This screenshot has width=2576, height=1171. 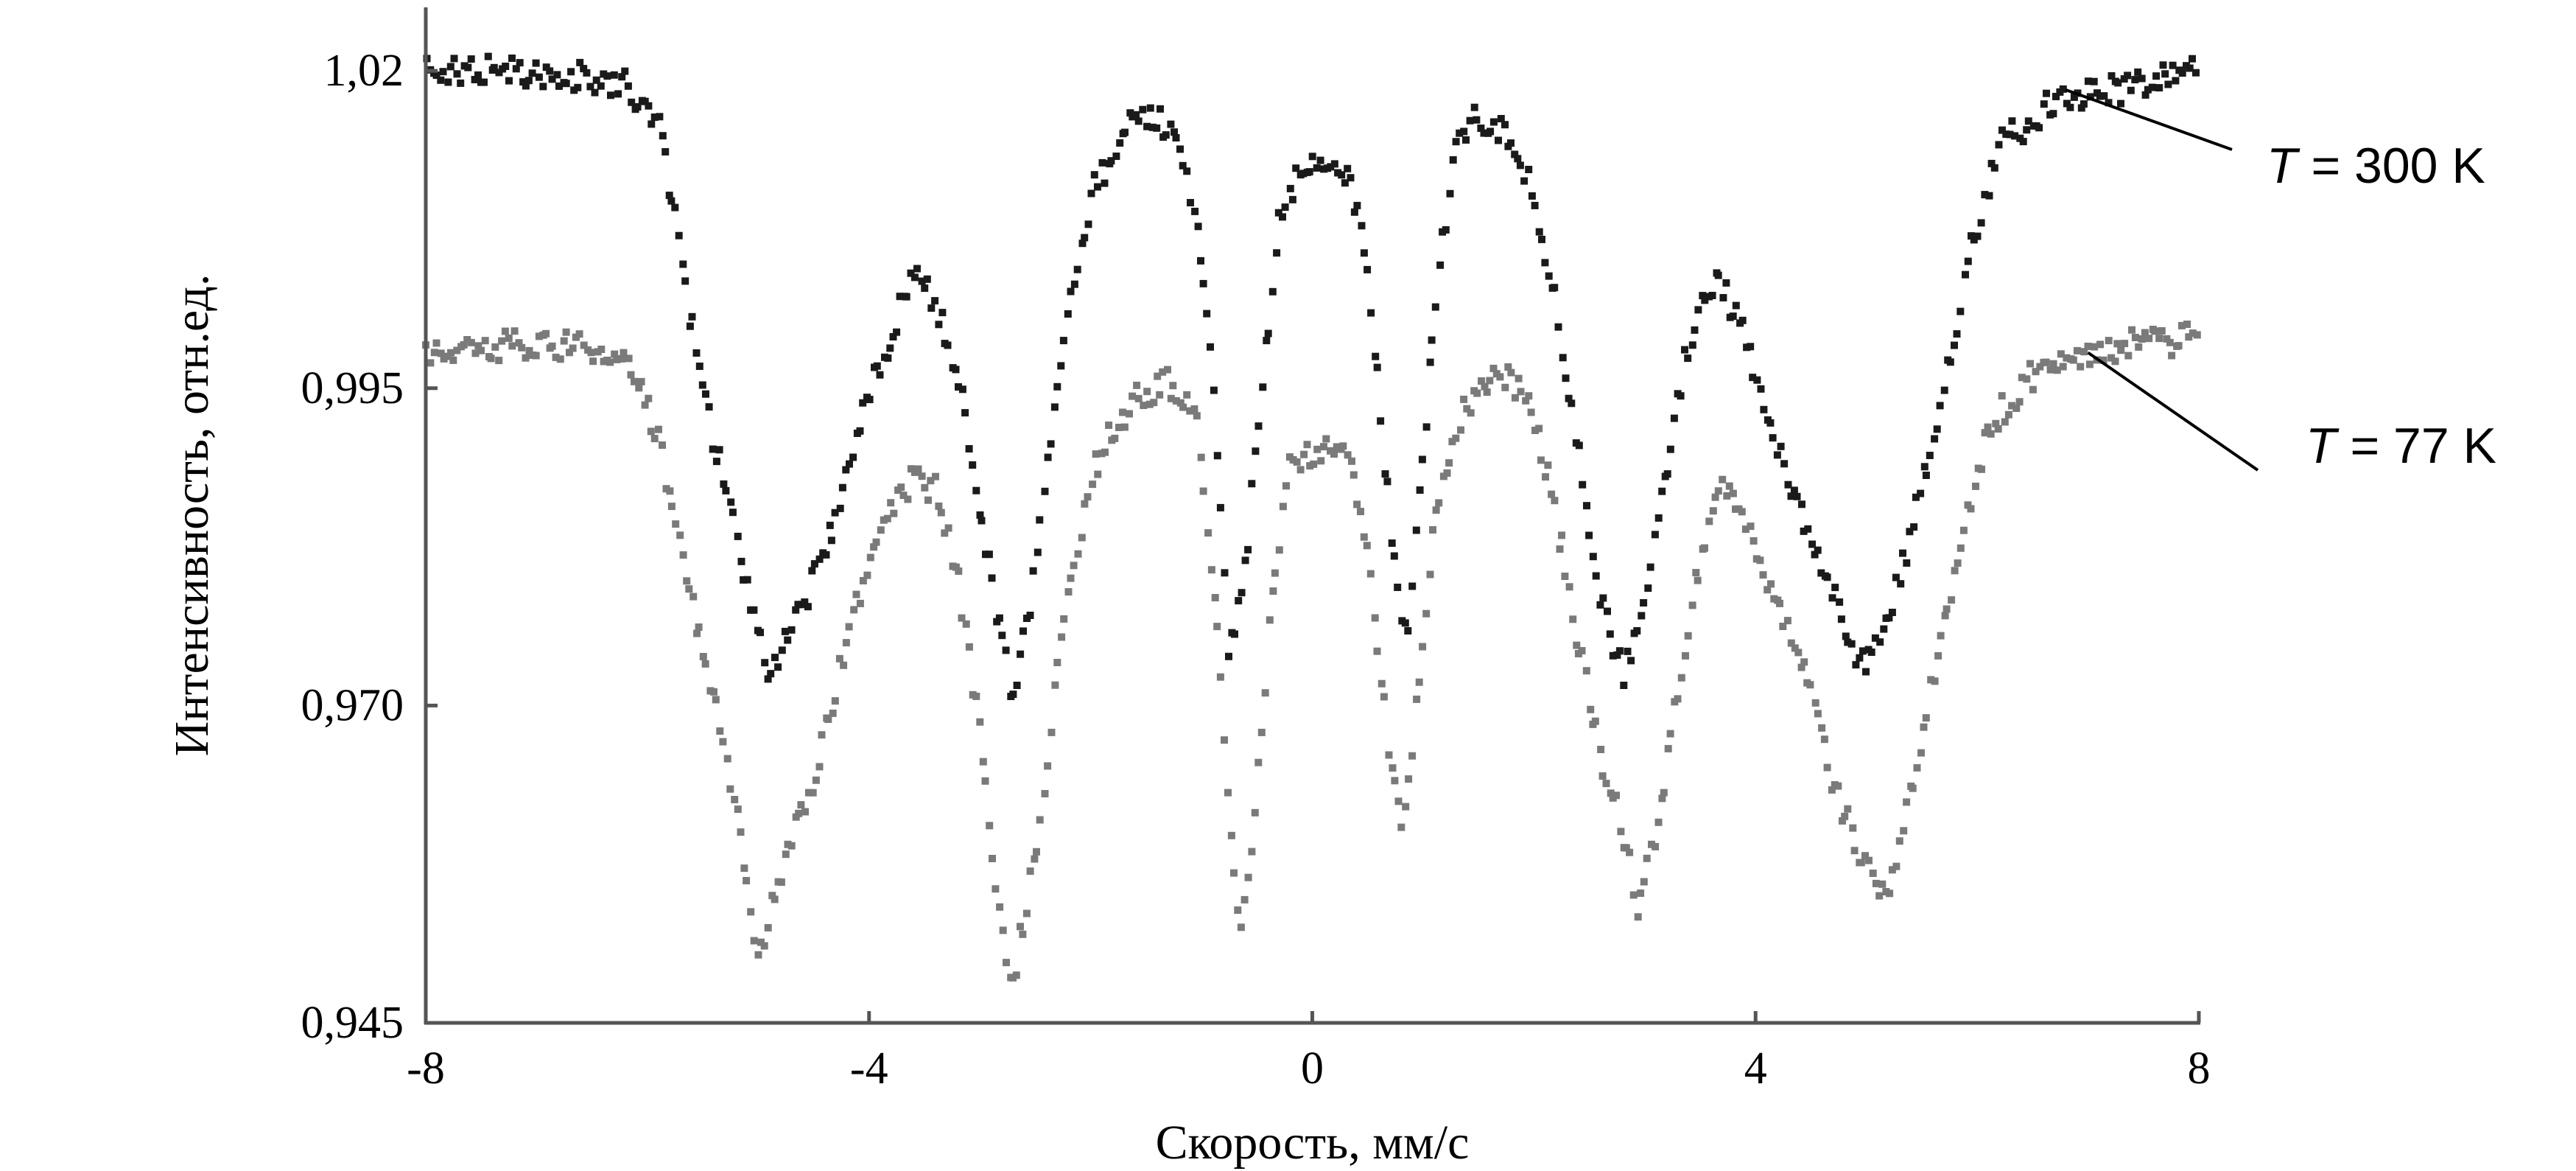 What do you see at coordinates (352, 705) in the screenshot?
I see `y-tick-label: 0,970` at bounding box center [352, 705].